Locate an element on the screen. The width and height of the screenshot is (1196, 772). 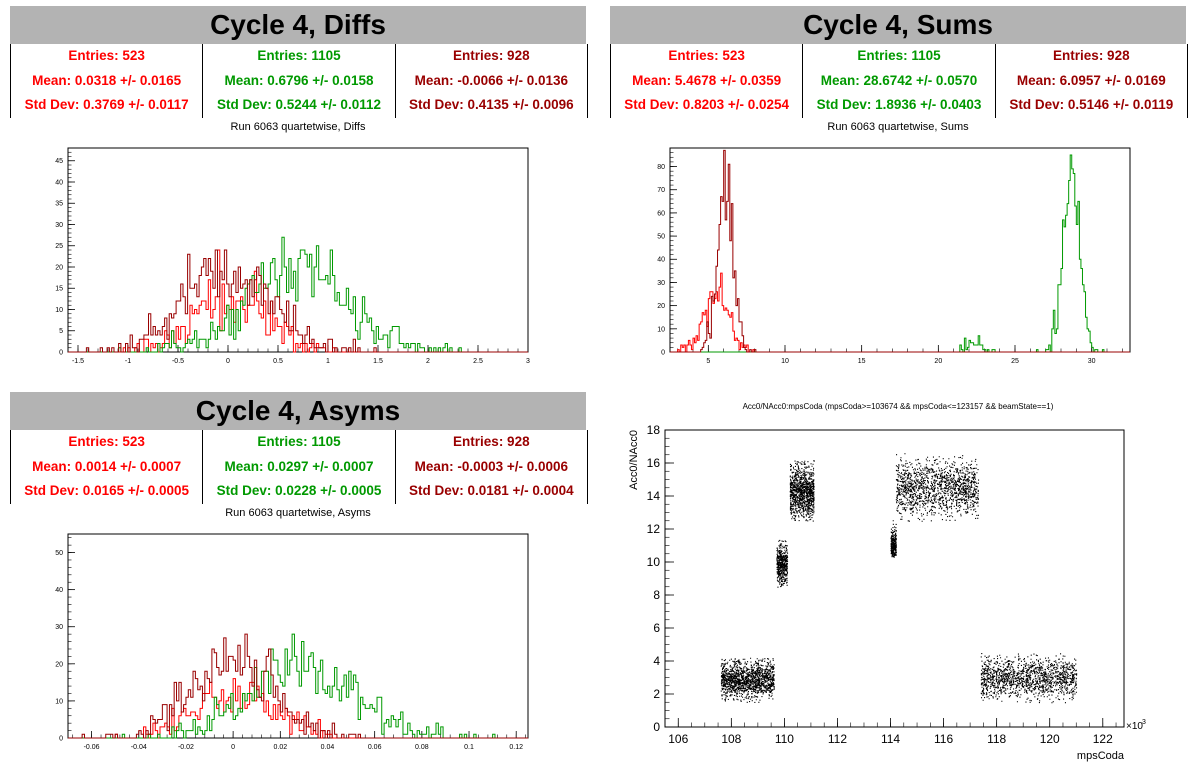
y-tick-label: 12 is located at coordinates (654, 529).